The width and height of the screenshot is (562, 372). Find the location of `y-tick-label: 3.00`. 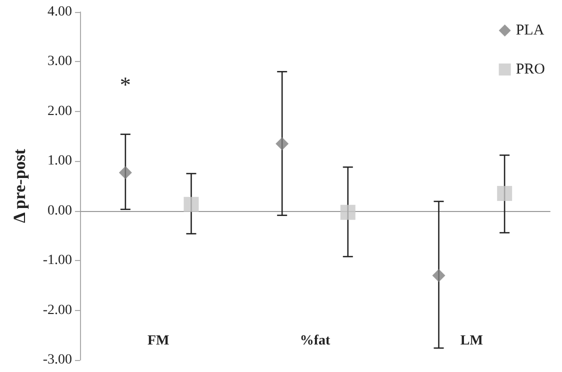

y-tick-label: 3.00 is located at coordinates (60, 62).